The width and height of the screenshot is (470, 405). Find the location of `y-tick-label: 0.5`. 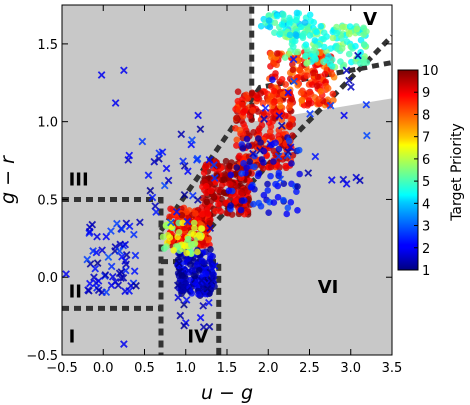

y-tick-label: 0.5 is located at coordinates (47, 200).